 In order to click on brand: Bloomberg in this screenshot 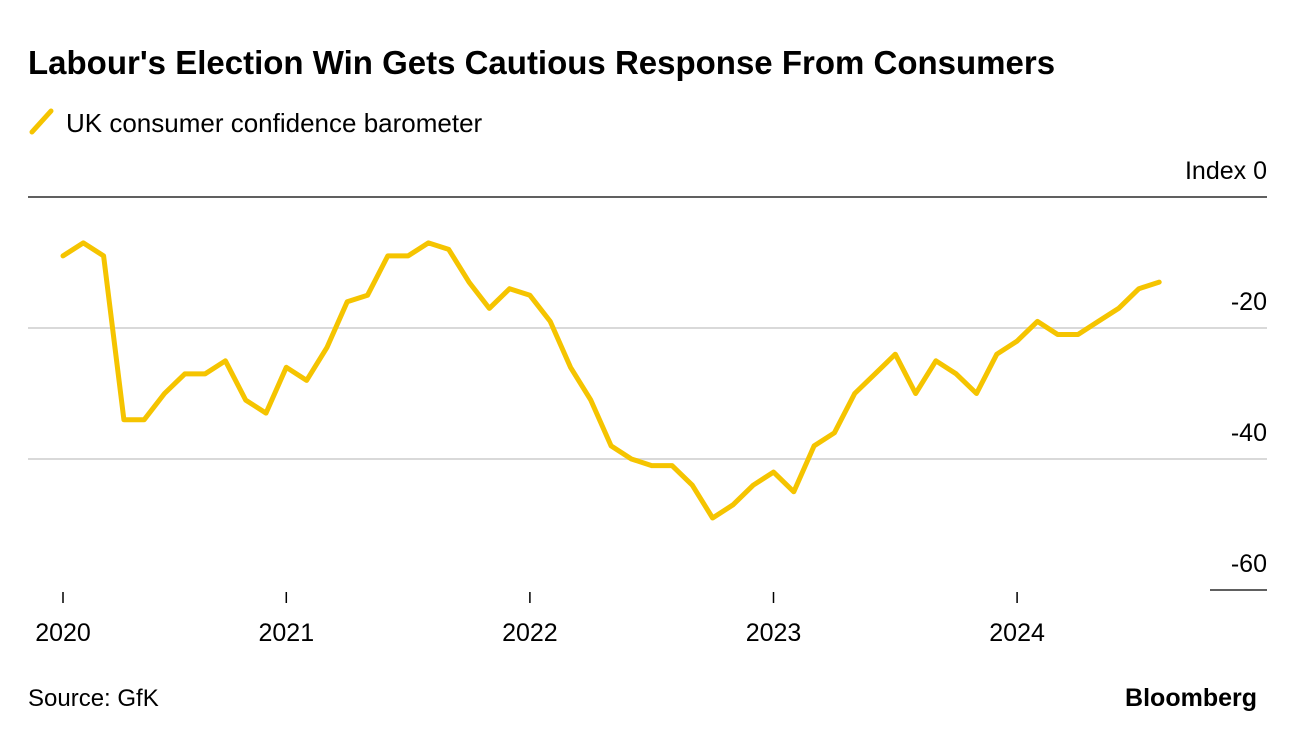, I will do `click(1191, 698)`.